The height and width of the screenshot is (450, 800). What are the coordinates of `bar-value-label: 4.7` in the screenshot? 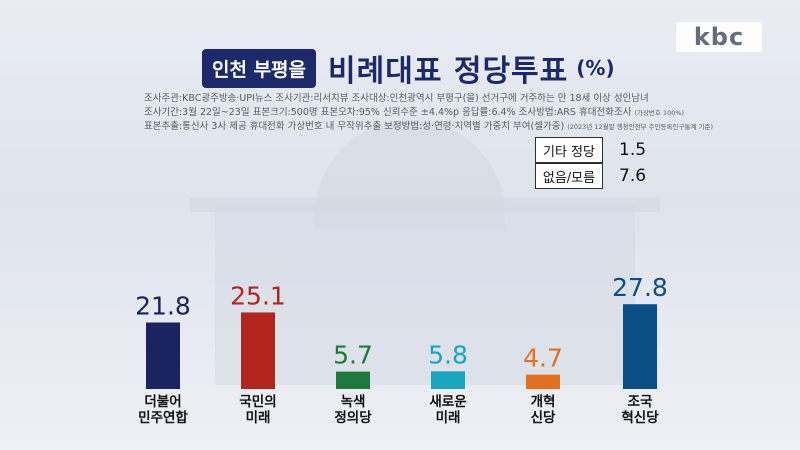 It's located at (543, 358).